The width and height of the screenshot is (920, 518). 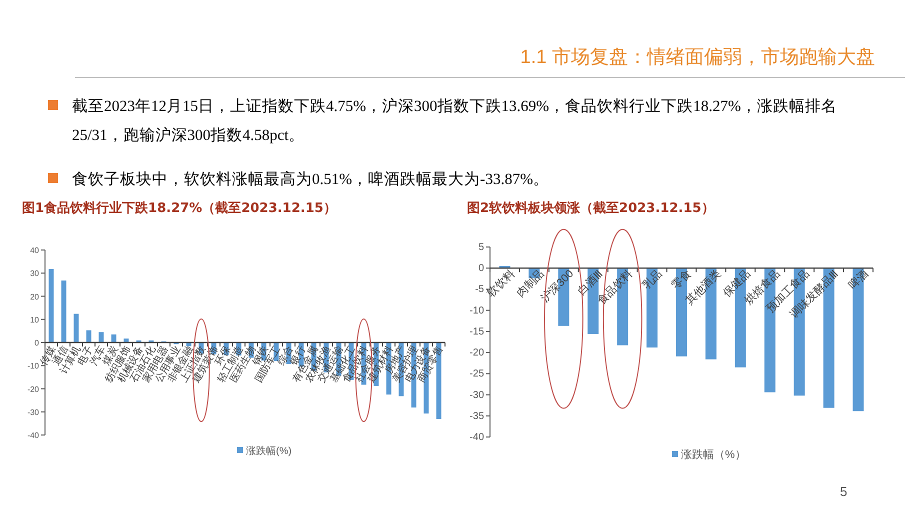 What do you see at coordinates (652, 279) in the screenshot?
I see `x-tick-label: 乳品` at bounding box center [652, 279].